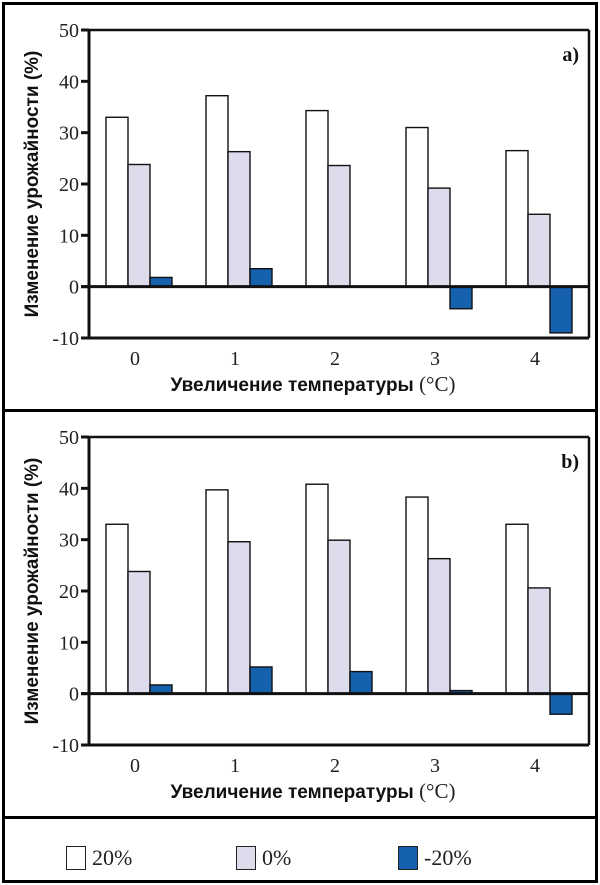  Describe the element at coordinates (570, 55) in the screenshot. I see `panel-label: a)` at that location.